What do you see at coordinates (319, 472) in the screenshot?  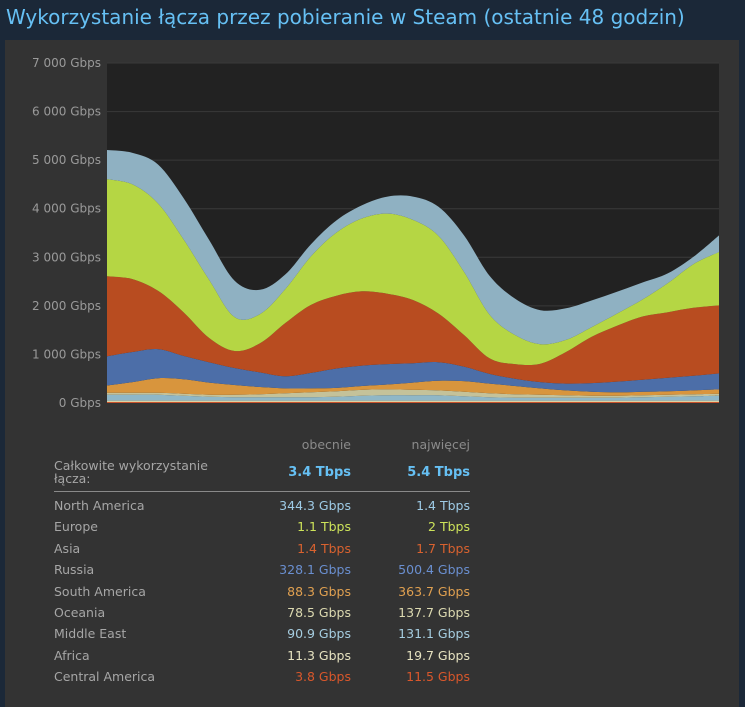 I see `total-current: 3.4 Tbps` at bounding box center [319, 472].